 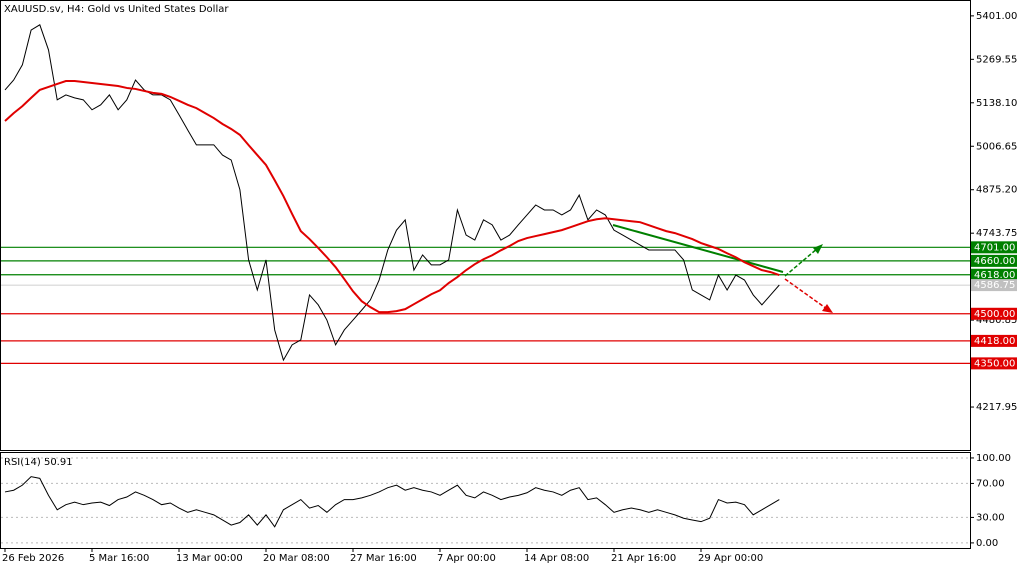 What do you see at coordinates (392, 502) in the screenshot?
I see `series-line` at bounding box center [392, 502].